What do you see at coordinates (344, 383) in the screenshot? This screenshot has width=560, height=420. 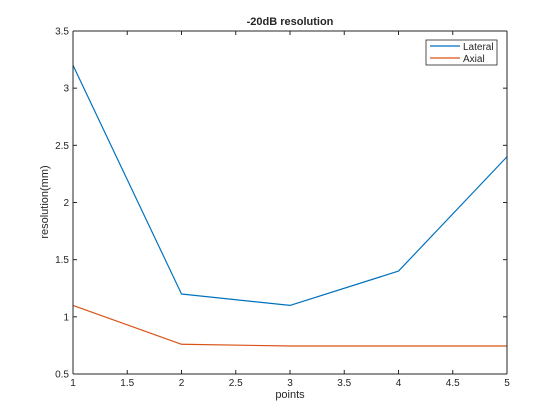 I see `x-tick-label-3-5: 3.5` at bounding box center [344, 383].